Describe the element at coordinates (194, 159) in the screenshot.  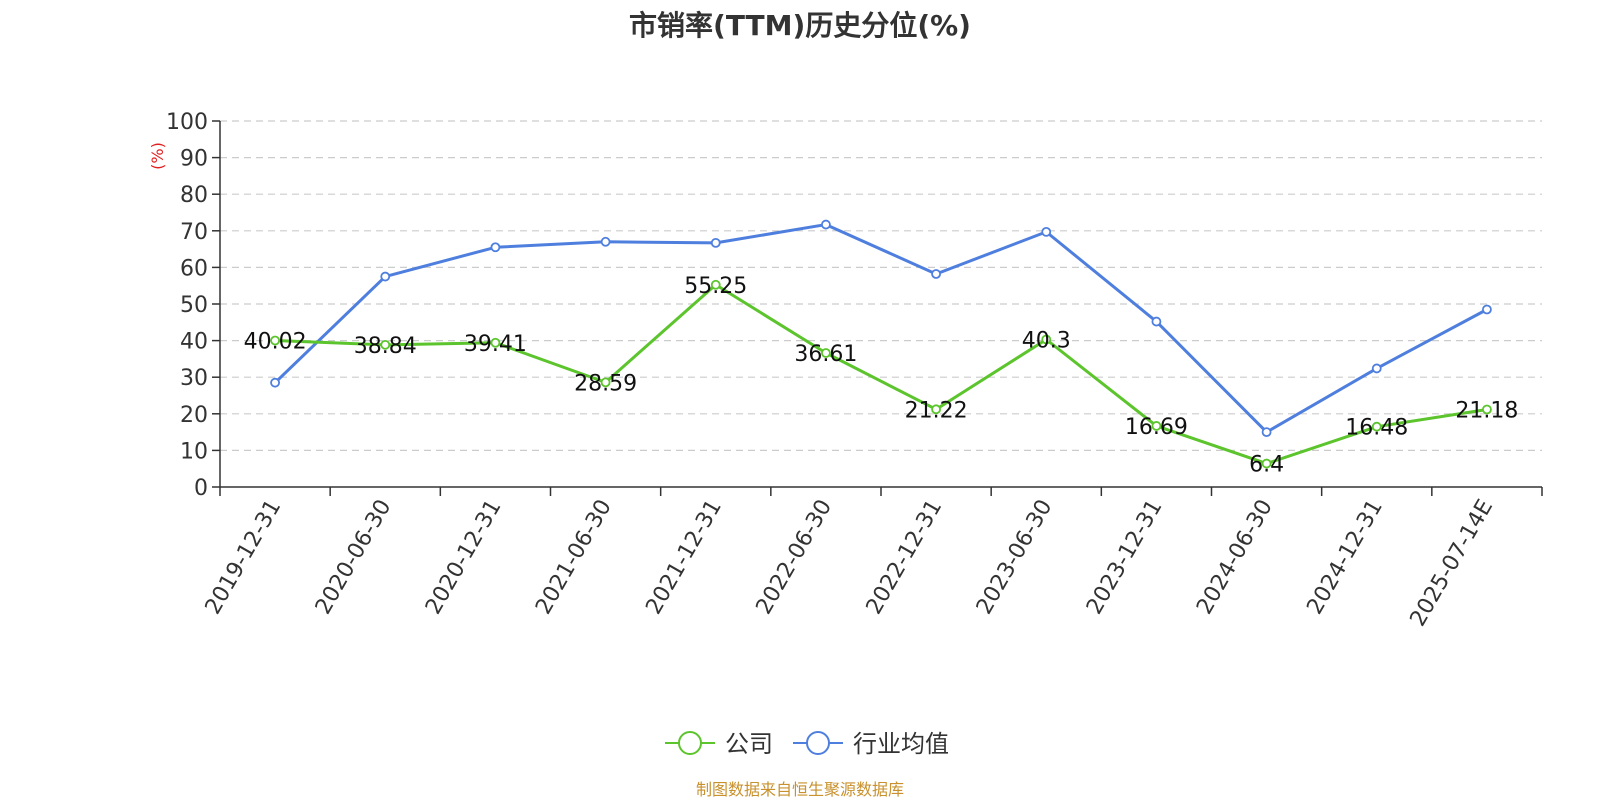
I see `y-tick-label: 90` at that location.